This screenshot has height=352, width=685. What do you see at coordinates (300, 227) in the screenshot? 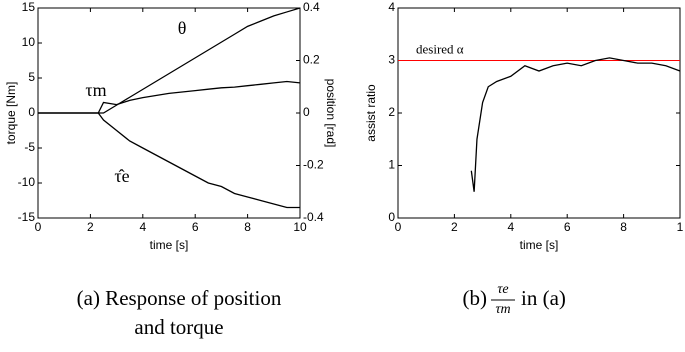
I see `x-tick-label: 10` at bounding box center [300, 227].